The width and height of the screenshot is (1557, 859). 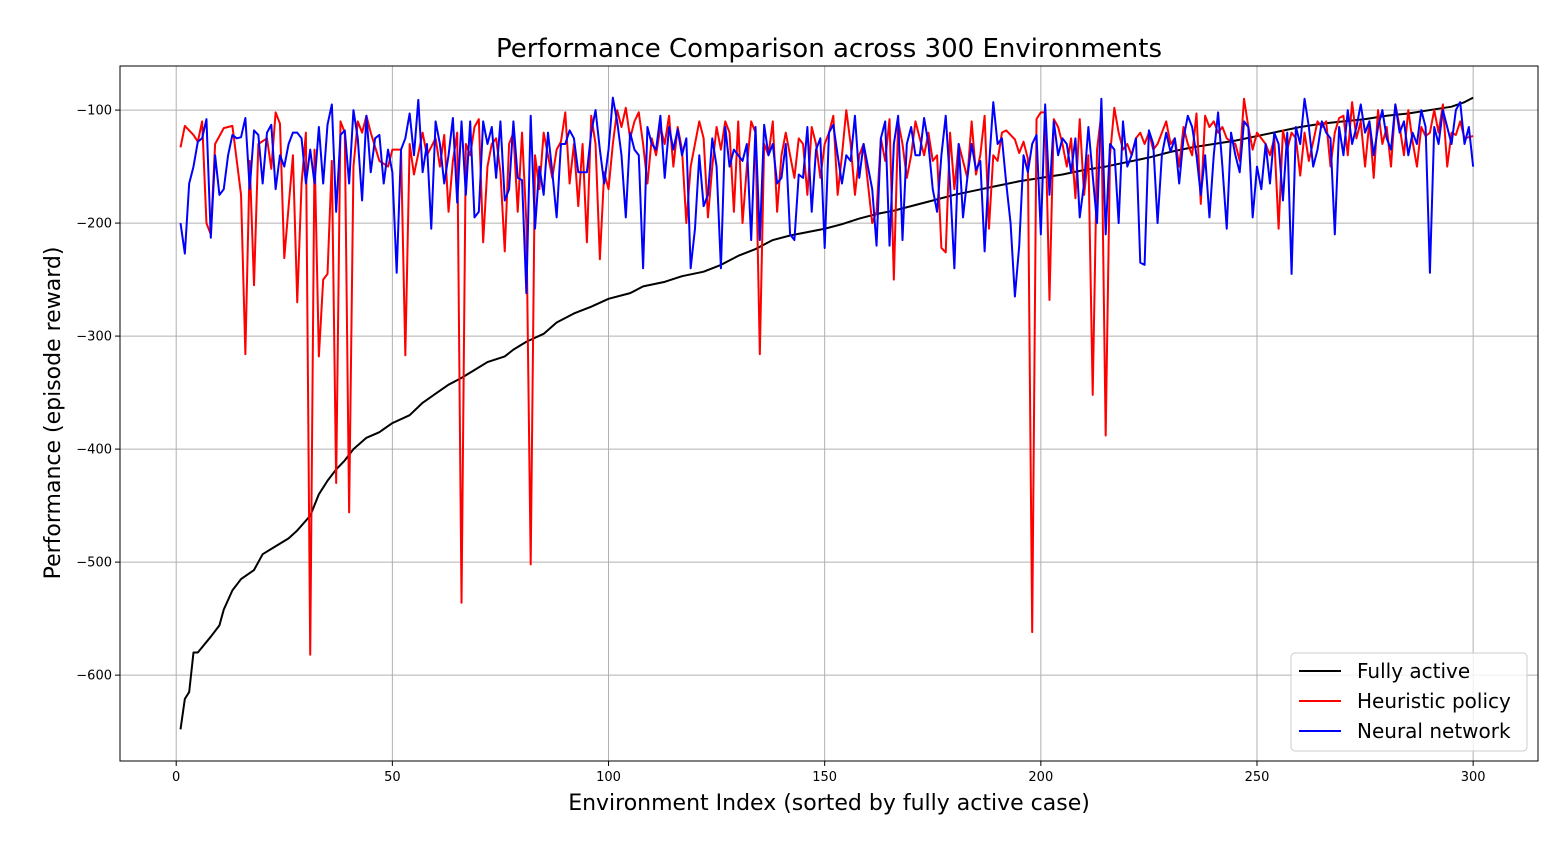 I want to click on y-tick-label: −100, so click(x=94, y=111).